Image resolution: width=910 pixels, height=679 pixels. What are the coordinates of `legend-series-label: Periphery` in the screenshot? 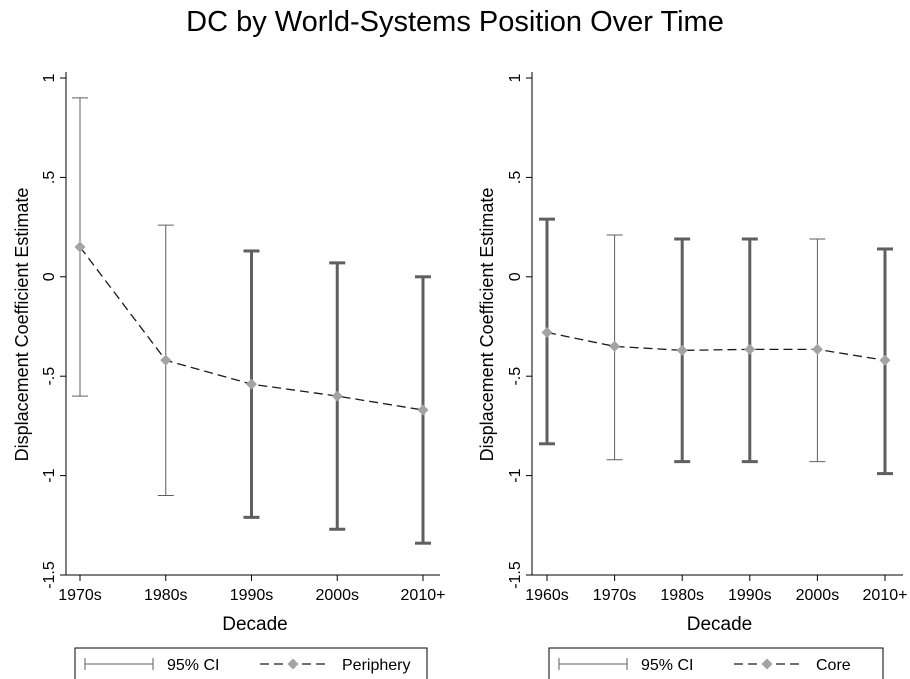 It's located at (376, 665).